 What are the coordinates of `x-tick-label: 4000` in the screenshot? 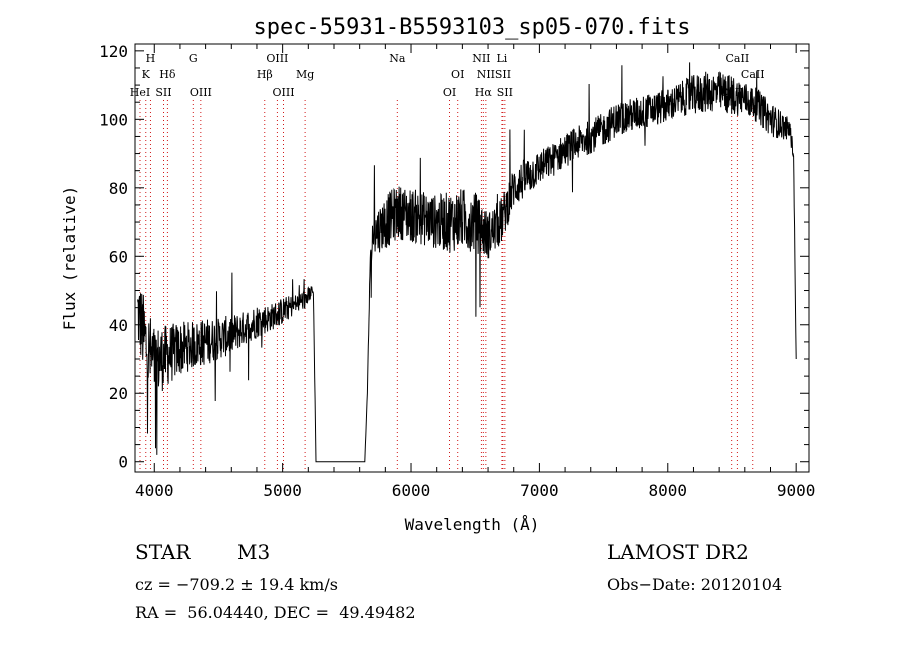 It's located at (154, 490).